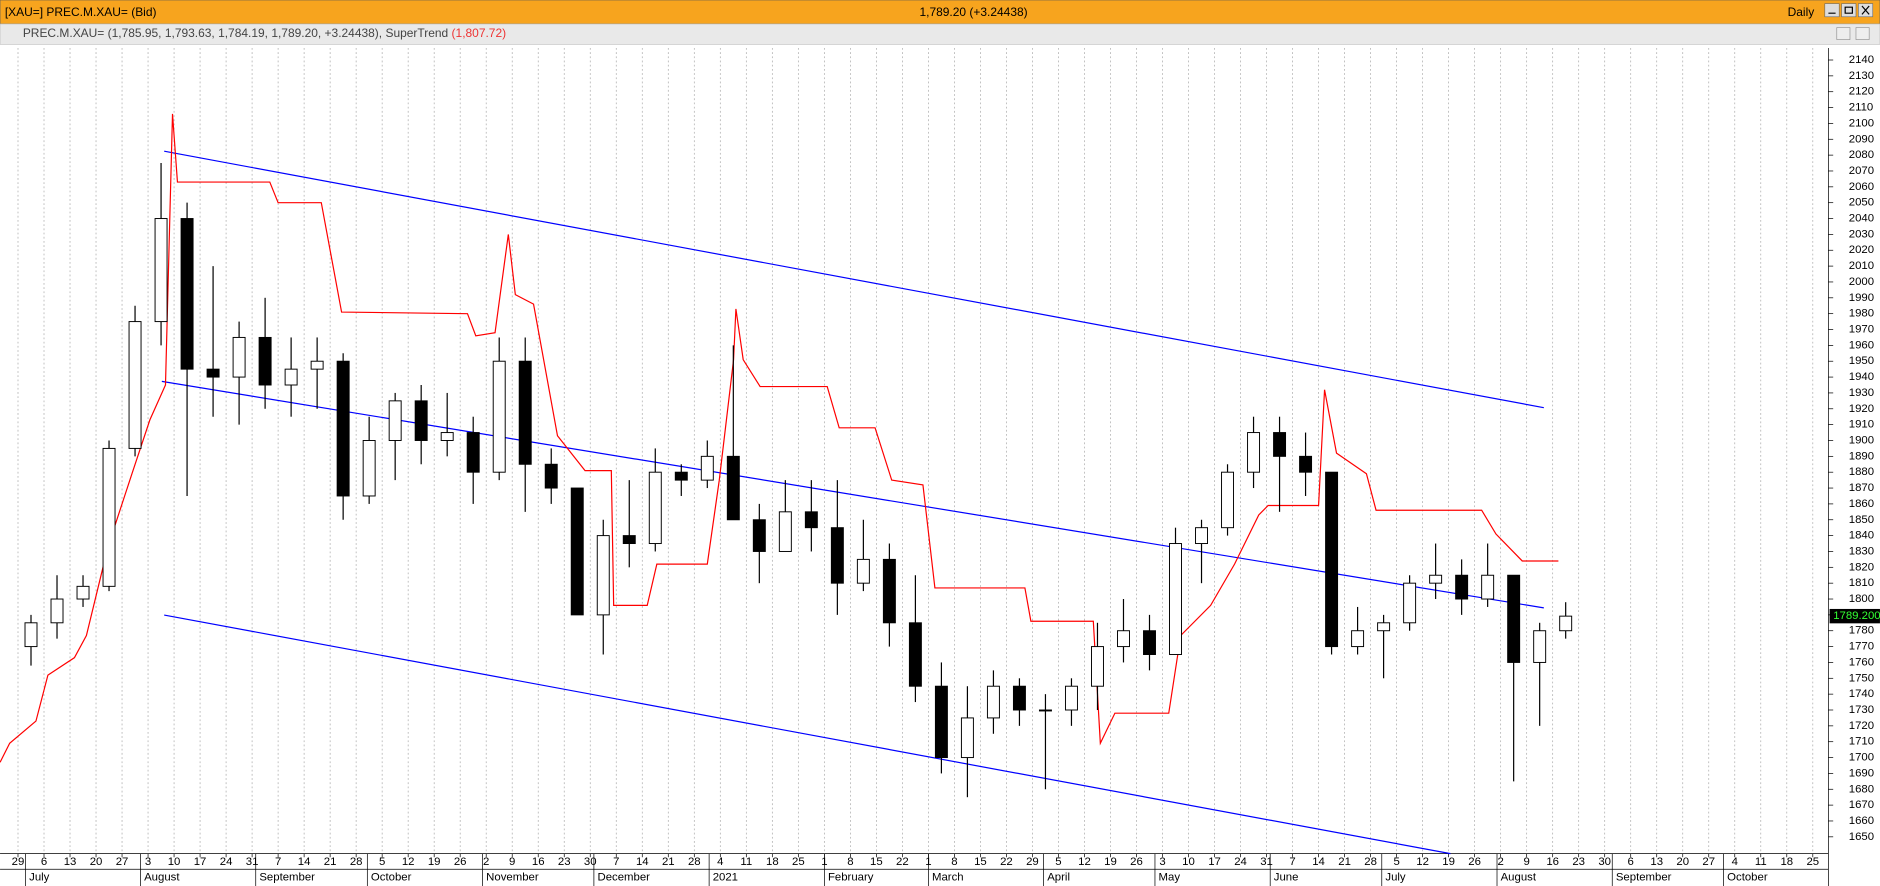 This screenshot has height=886, width=1880. I want to click on x-tick-label: 1, so click(824, 862).